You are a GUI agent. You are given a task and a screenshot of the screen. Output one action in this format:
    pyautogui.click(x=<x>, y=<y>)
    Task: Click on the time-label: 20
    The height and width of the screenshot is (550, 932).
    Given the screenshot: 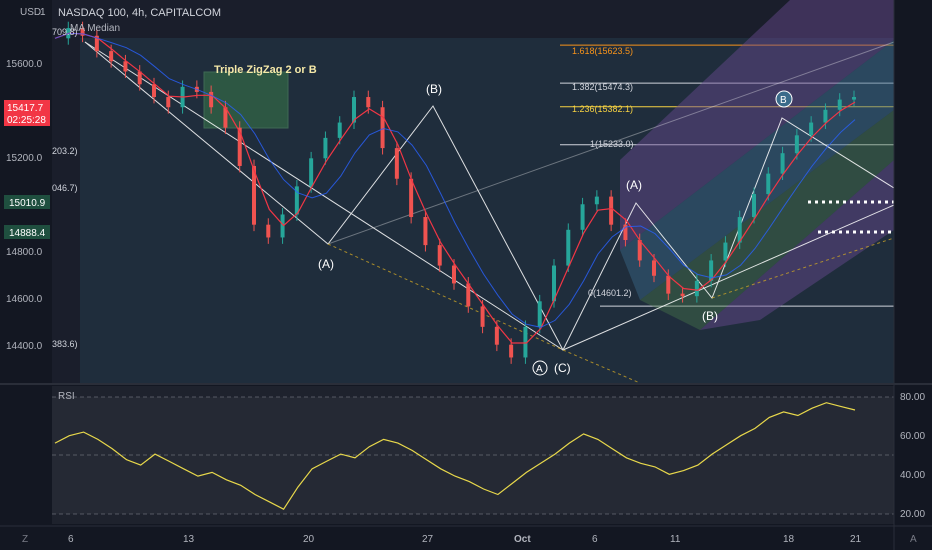 What is the action you would take?
    pyautogui.click(x=309, y=539)
    